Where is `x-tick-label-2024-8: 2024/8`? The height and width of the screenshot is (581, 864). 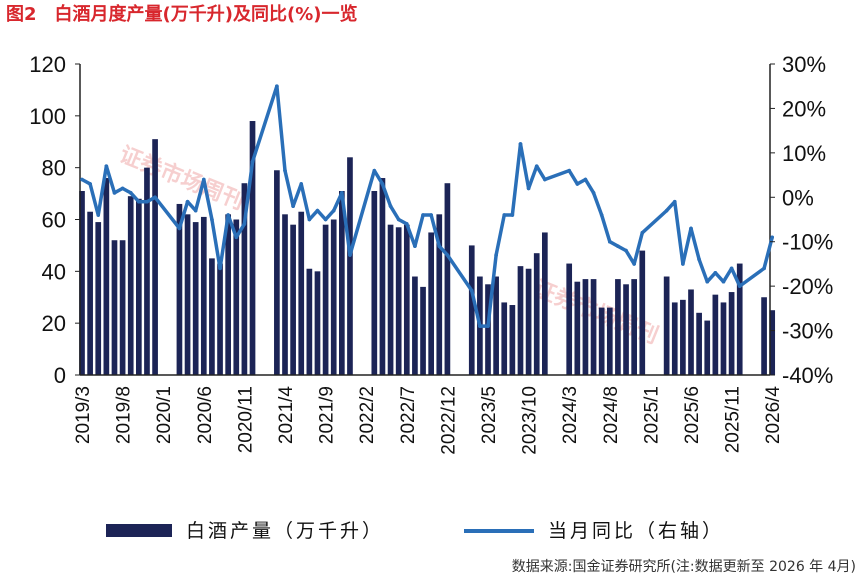
x-tick-label-2024-8: 2024/8 is located at coordinates (611, 415).